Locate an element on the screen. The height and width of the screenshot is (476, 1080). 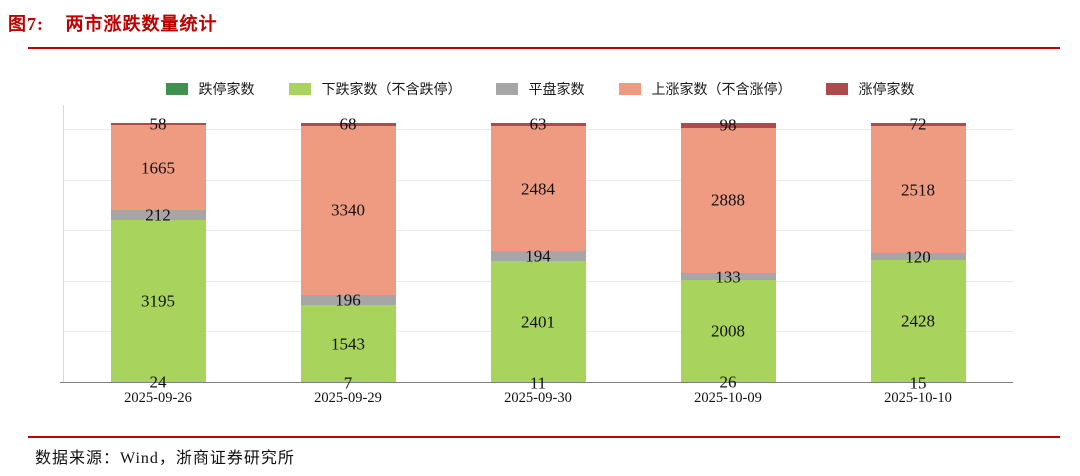
x-axis-label: 2025-09-29 is located at coordinates (348, 398).